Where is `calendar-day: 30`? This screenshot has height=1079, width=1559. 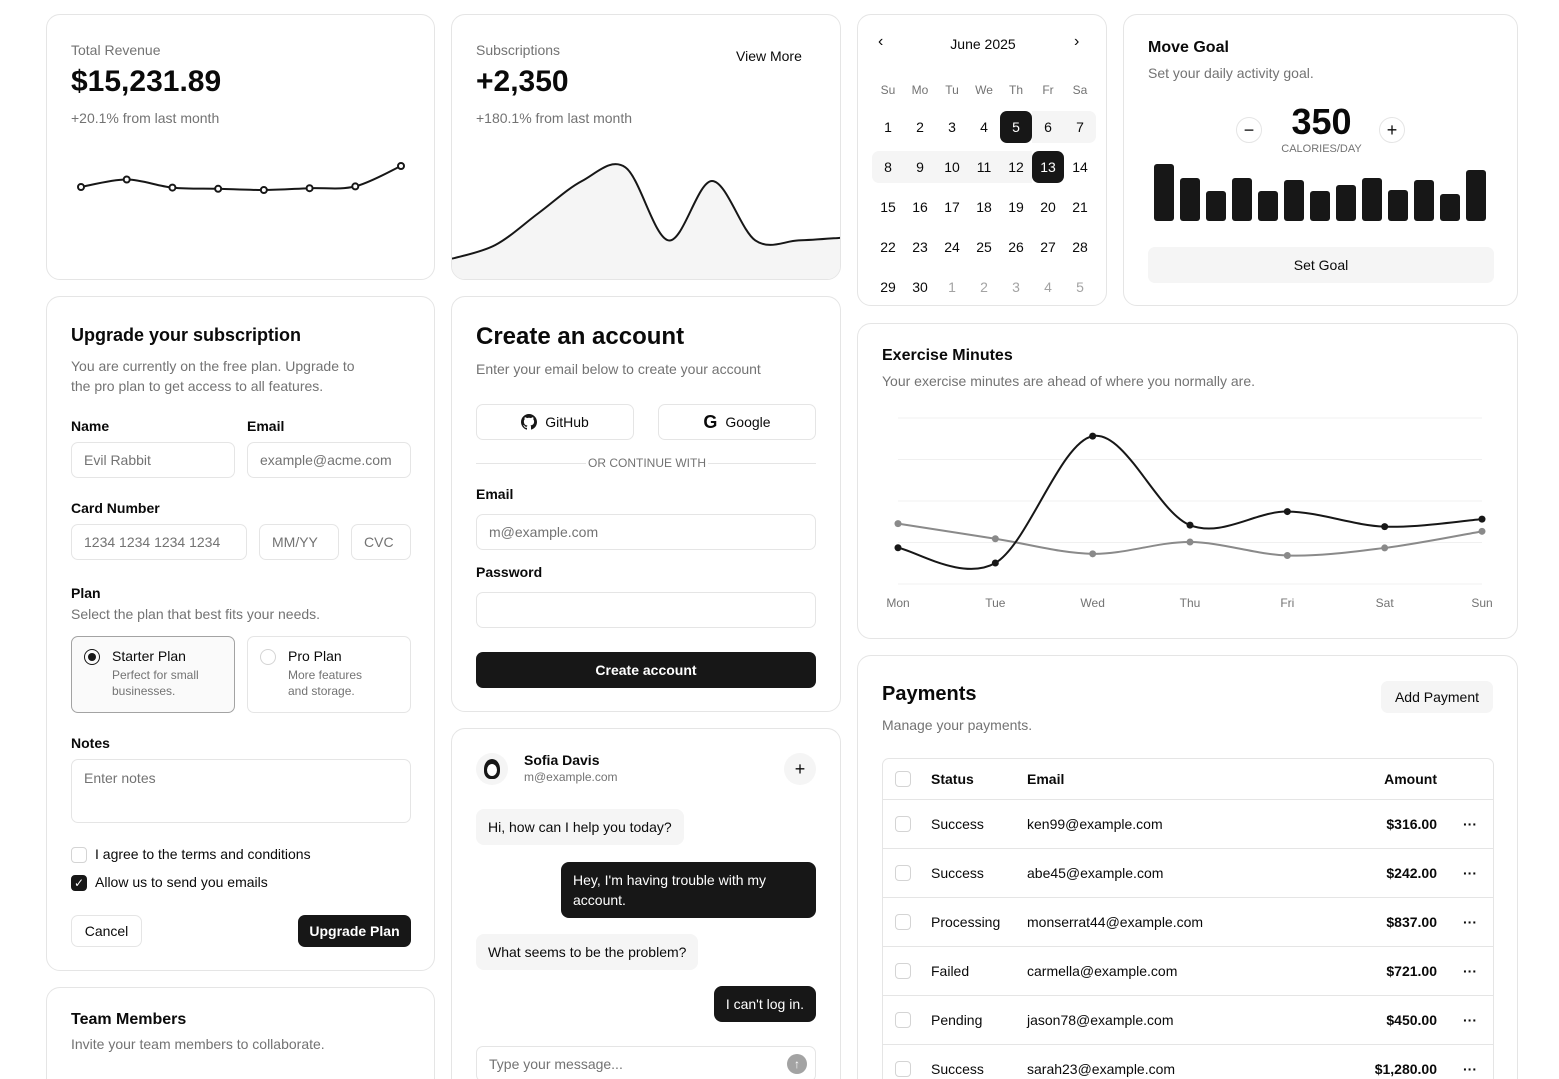
calendar-day: 30 is located at coordinates (920, 287).